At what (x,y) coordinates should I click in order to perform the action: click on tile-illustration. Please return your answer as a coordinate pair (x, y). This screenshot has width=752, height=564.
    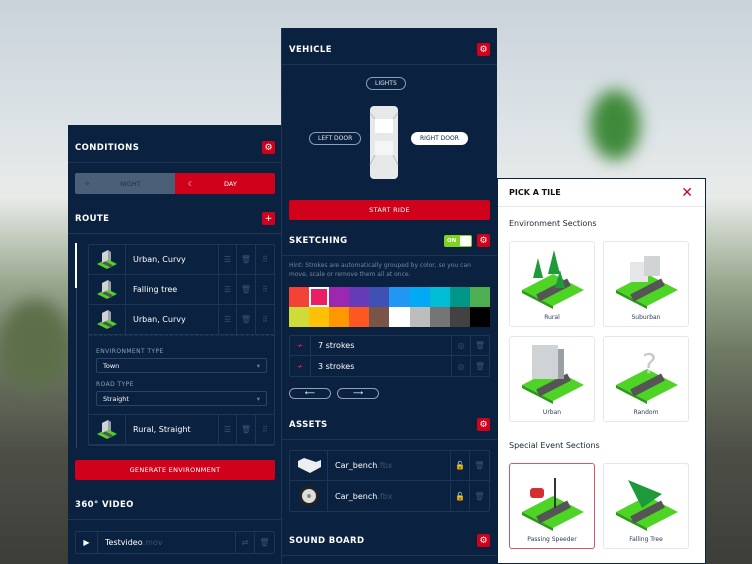
    Looking at the image, I should click on (647, 282).